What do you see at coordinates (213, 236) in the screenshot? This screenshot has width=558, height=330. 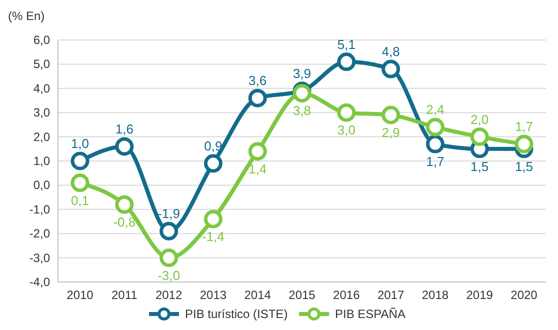 I see `data-label: -1,4` at bounding box center [213, 236].